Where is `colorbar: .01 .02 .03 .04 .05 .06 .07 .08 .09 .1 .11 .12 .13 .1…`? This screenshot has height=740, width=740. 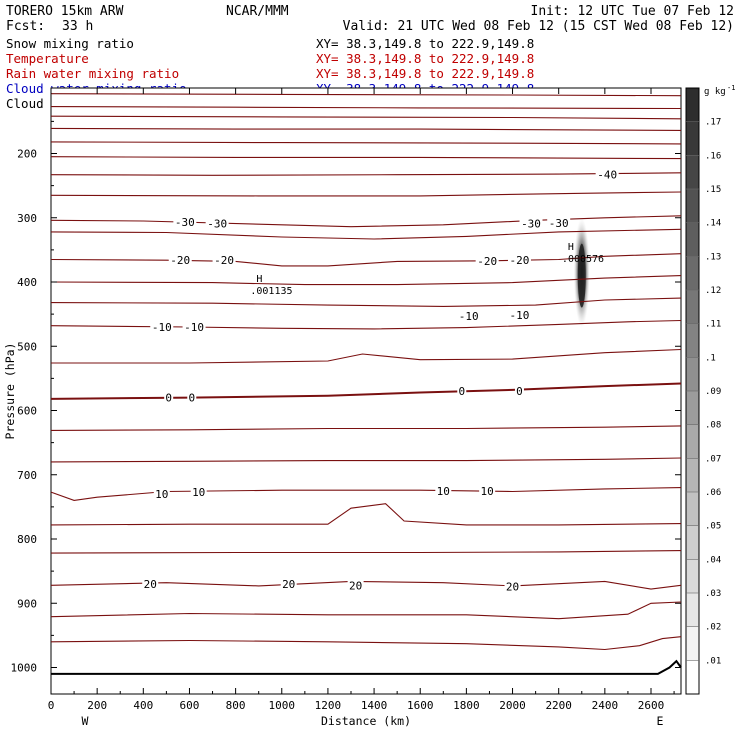
colorbar: .01 .02 .03 .04 .05 .06 .07 .08 .09 .1 .11 .12 .13 .1… is located at coordinates (703, 391).